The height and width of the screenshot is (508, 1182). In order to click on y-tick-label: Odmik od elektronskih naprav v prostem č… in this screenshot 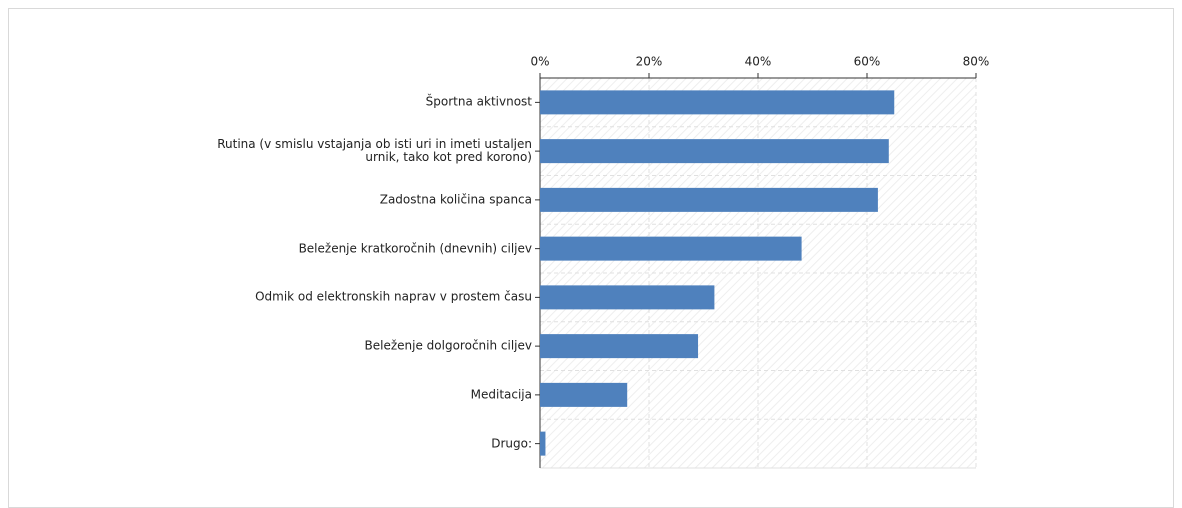, I will do `click(393, 296)`.